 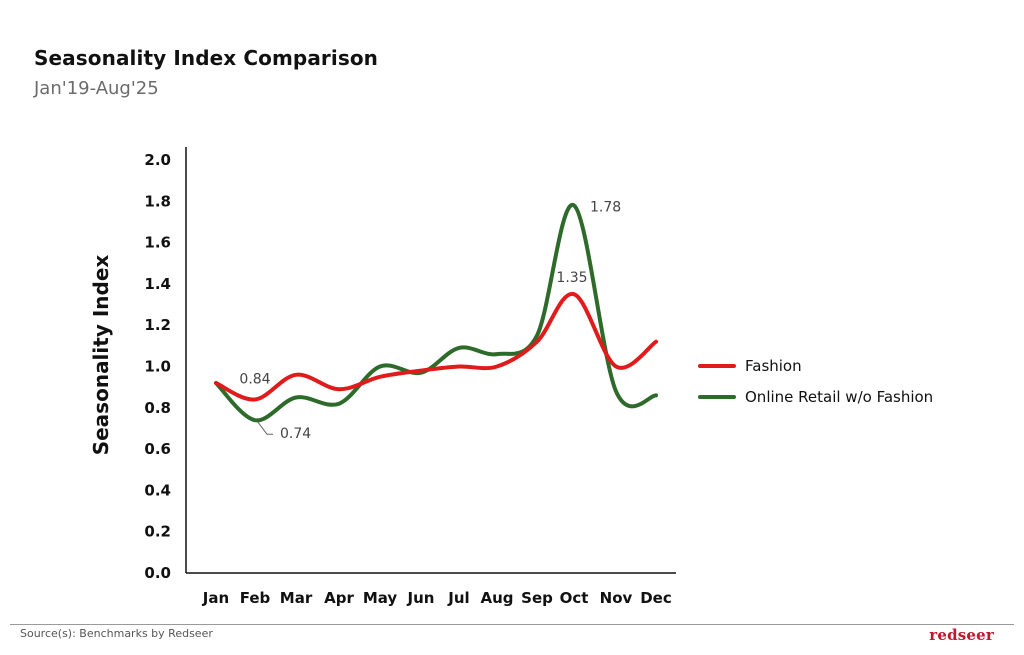 I want to click on chart-title: Seasonality Index Comparison, so click(x=206, y=58).